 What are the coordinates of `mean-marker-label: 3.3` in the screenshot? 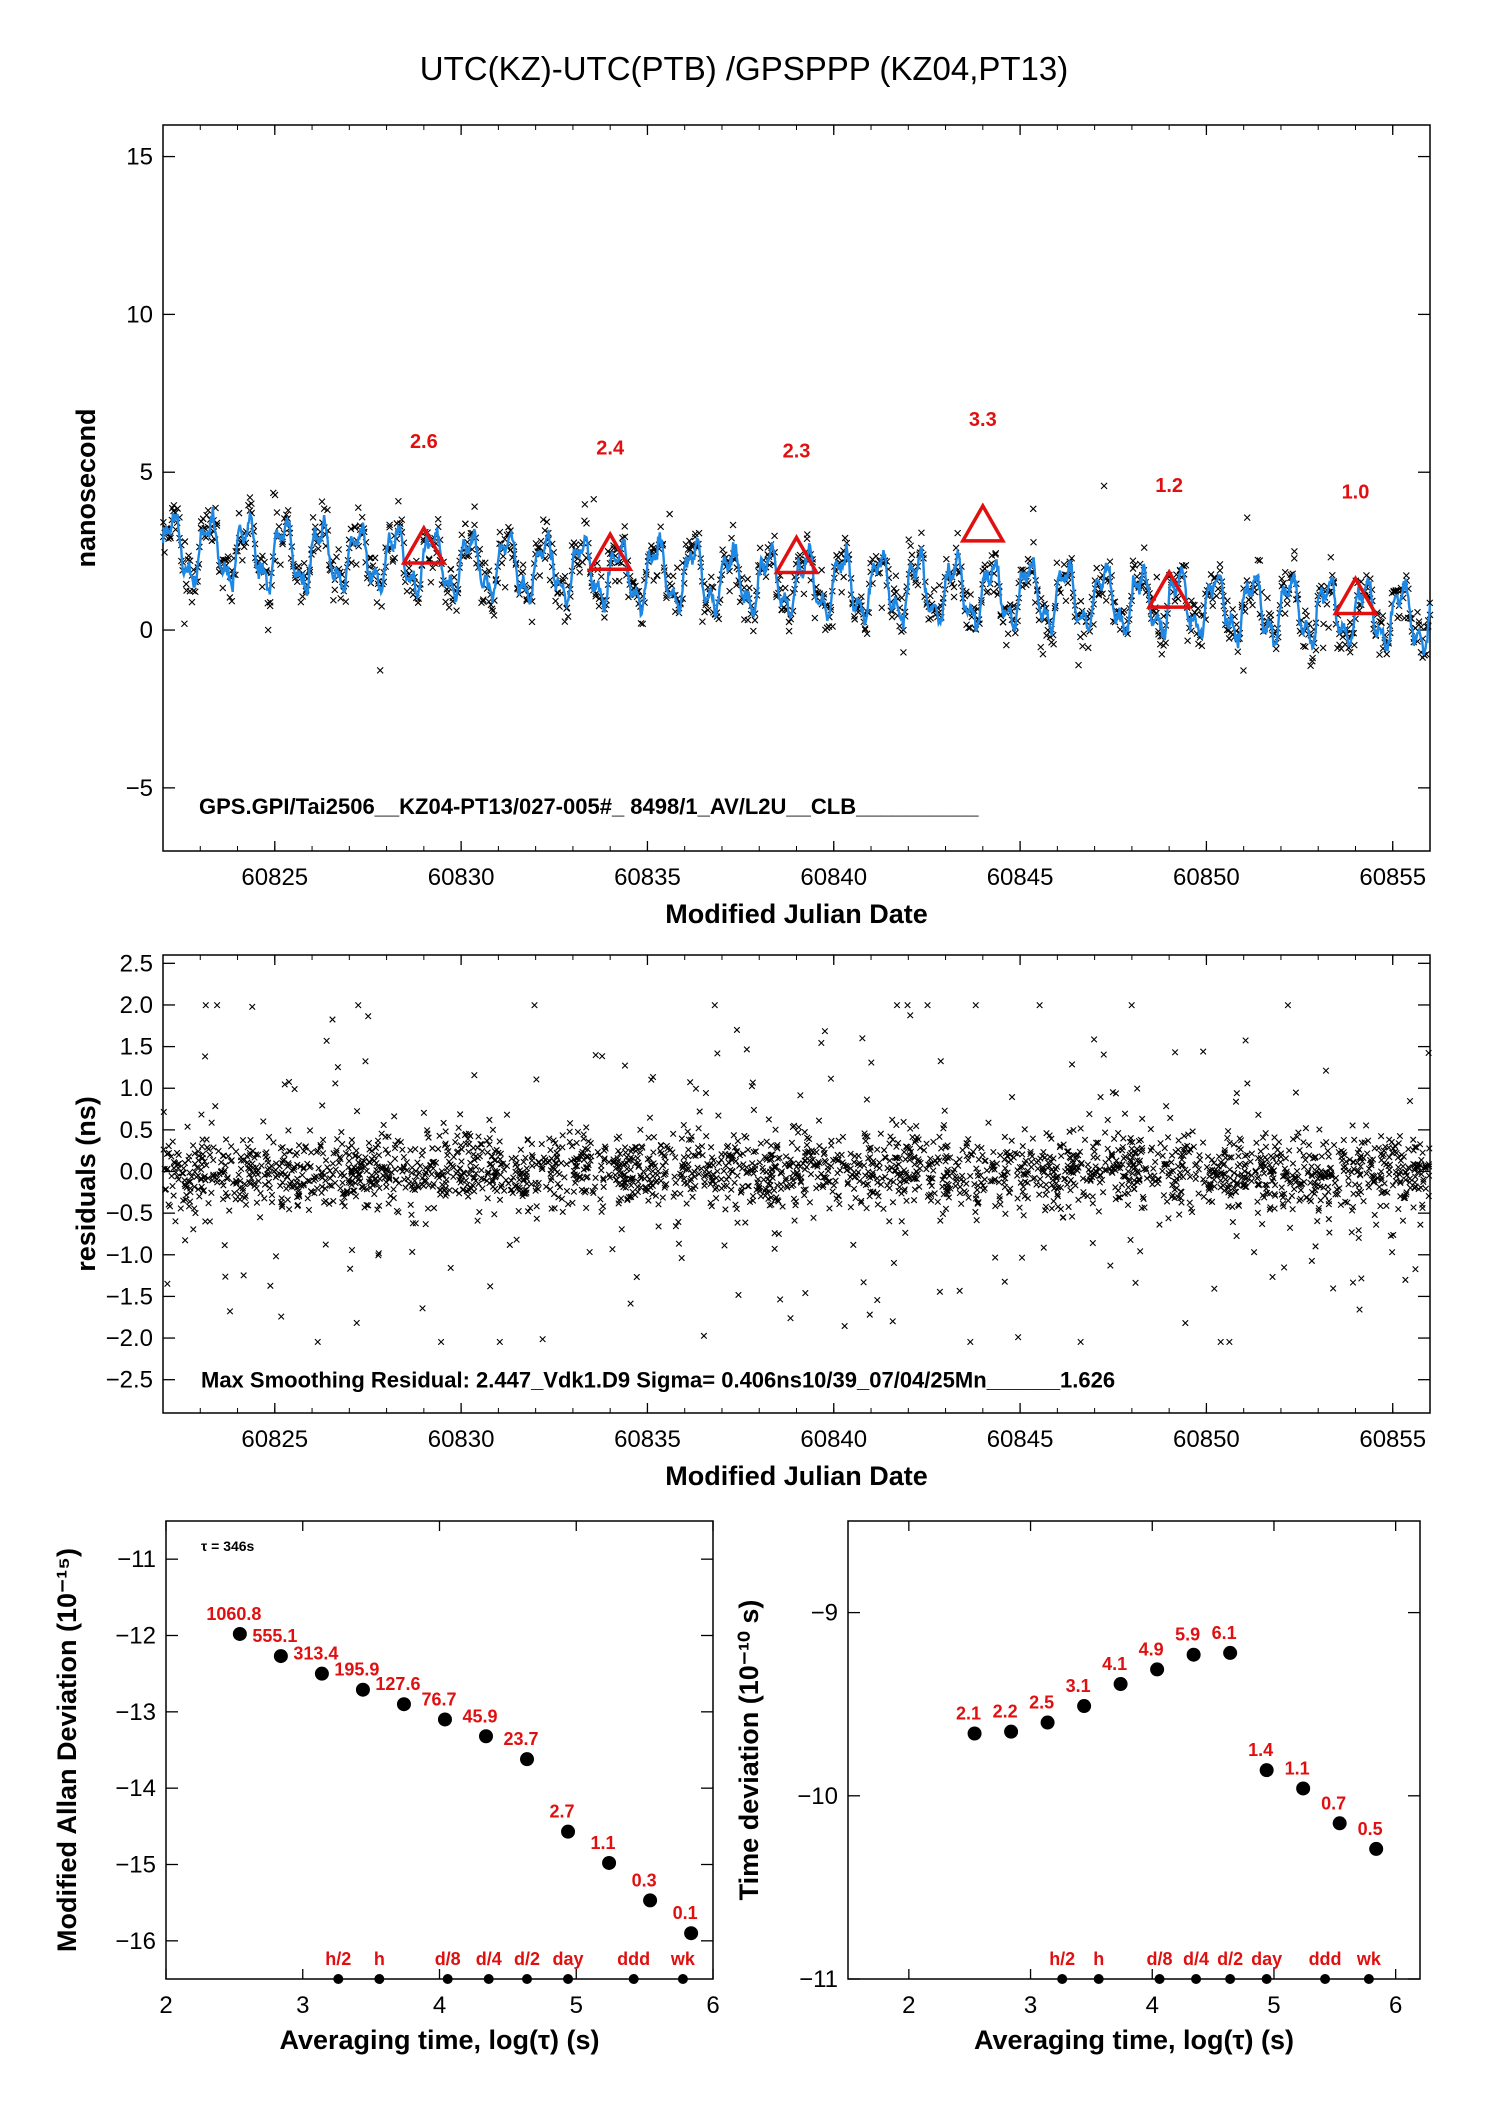 It's located at (983, 420).